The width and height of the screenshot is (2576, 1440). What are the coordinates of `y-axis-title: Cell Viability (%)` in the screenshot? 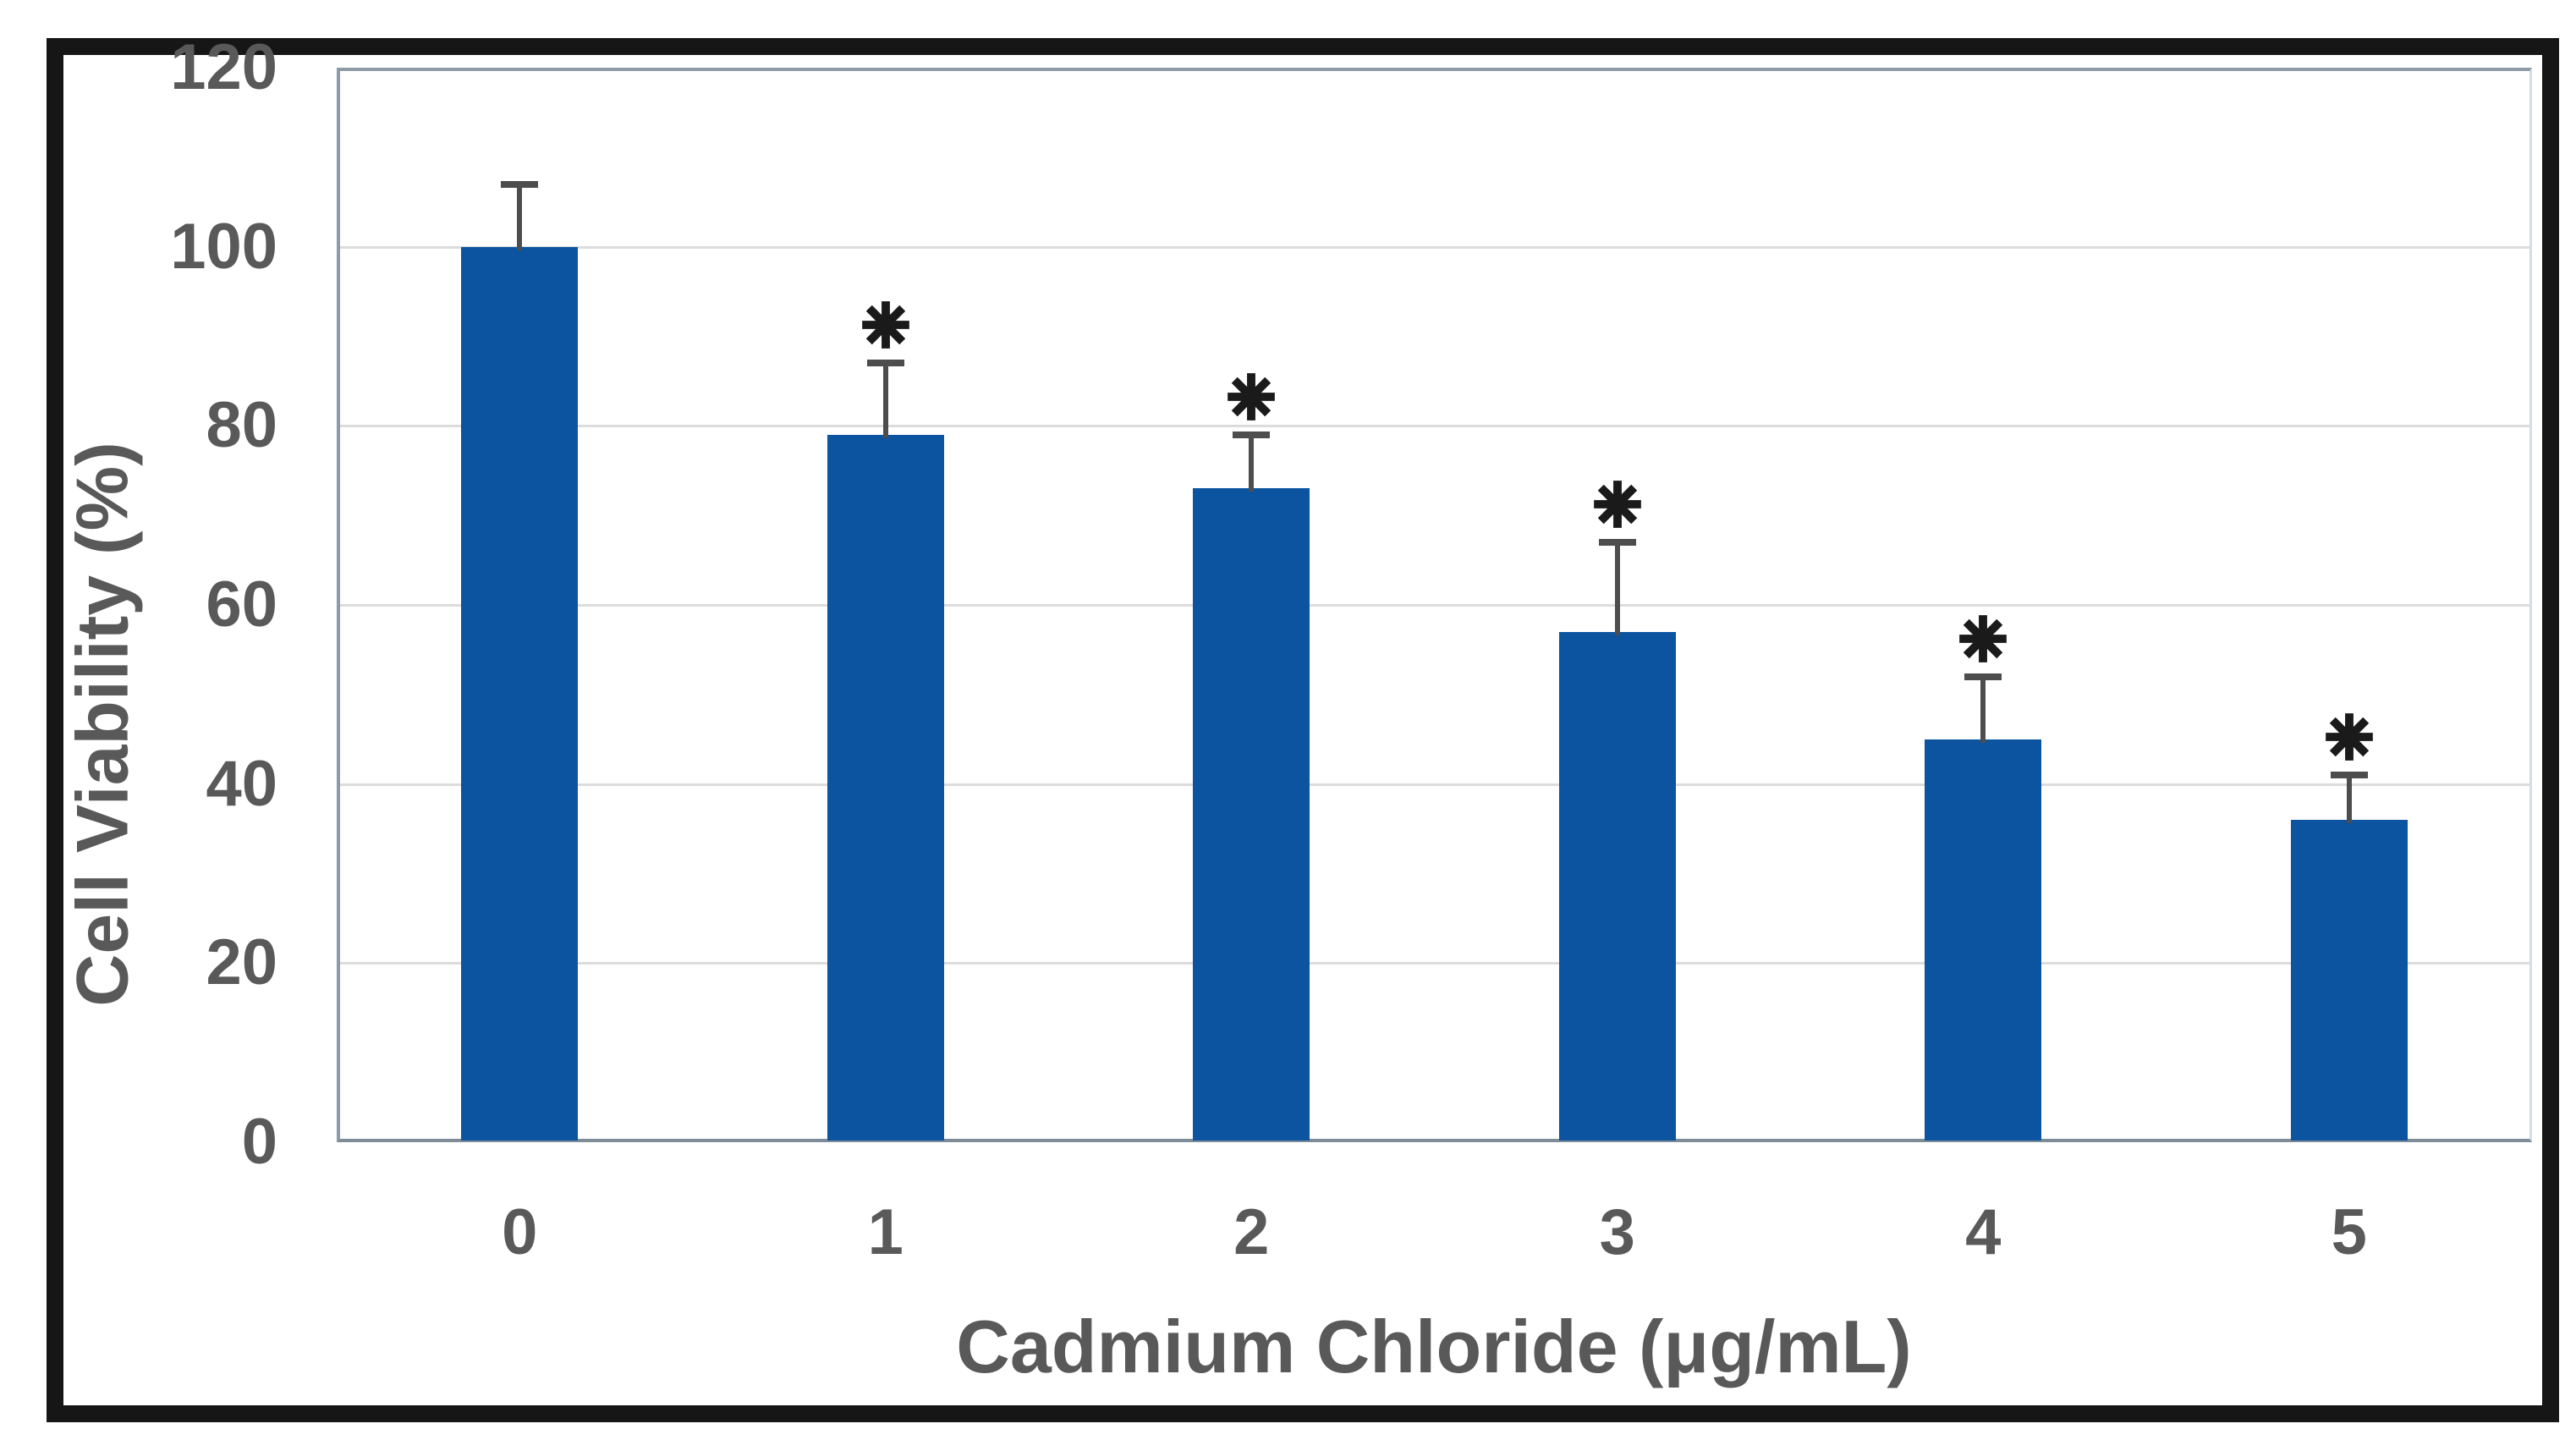 It's located at (103, 724).